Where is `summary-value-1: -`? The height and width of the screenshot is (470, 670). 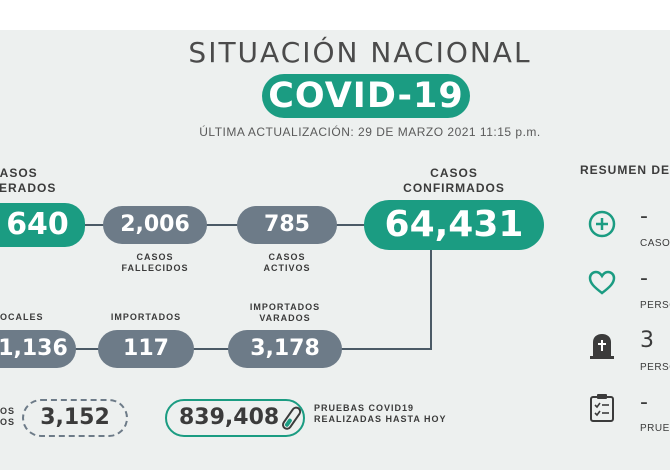
summary-value-1: - is located at coordinates (644, 216).